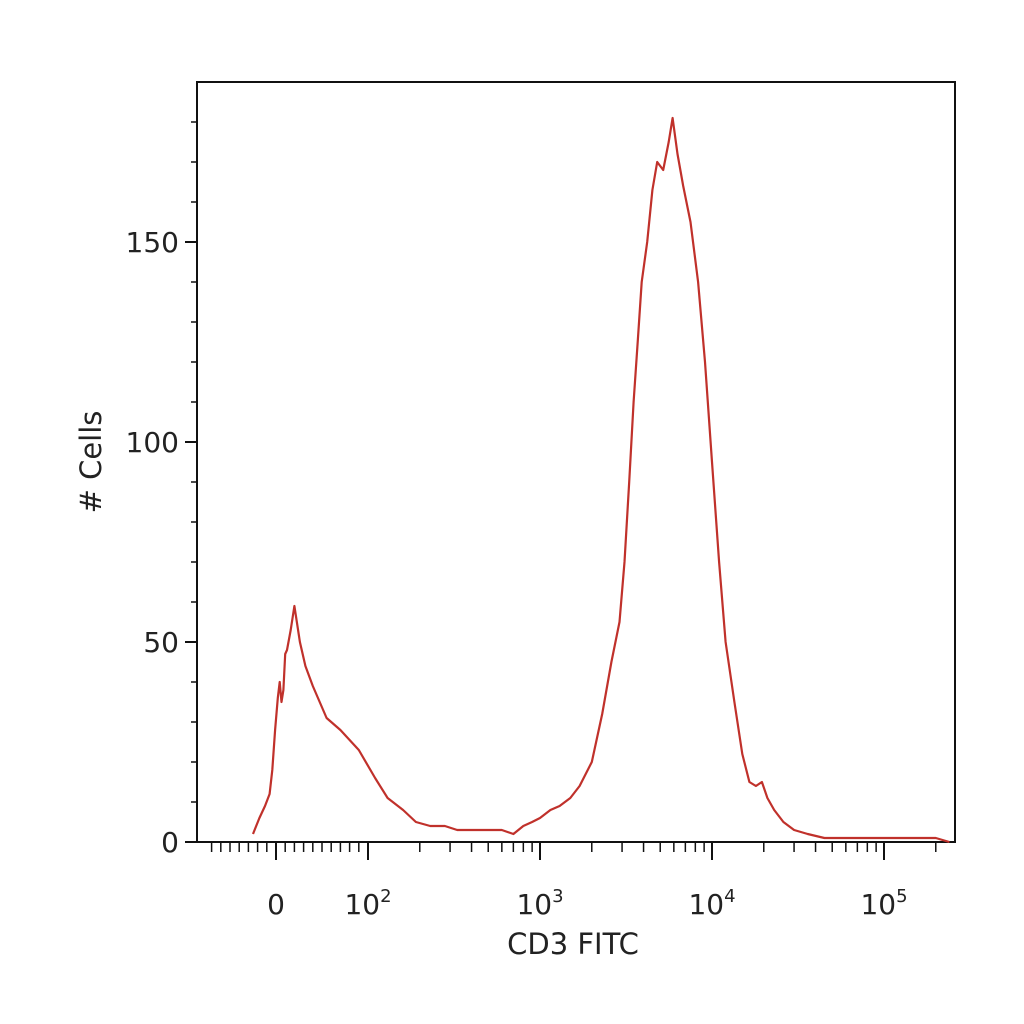 This screenshot has width=1024, height=1024. What do you see at coordinates (901, 896) in the screenshot?
I see `x-tick-exponent: 5` at bounding box center [901, 896].